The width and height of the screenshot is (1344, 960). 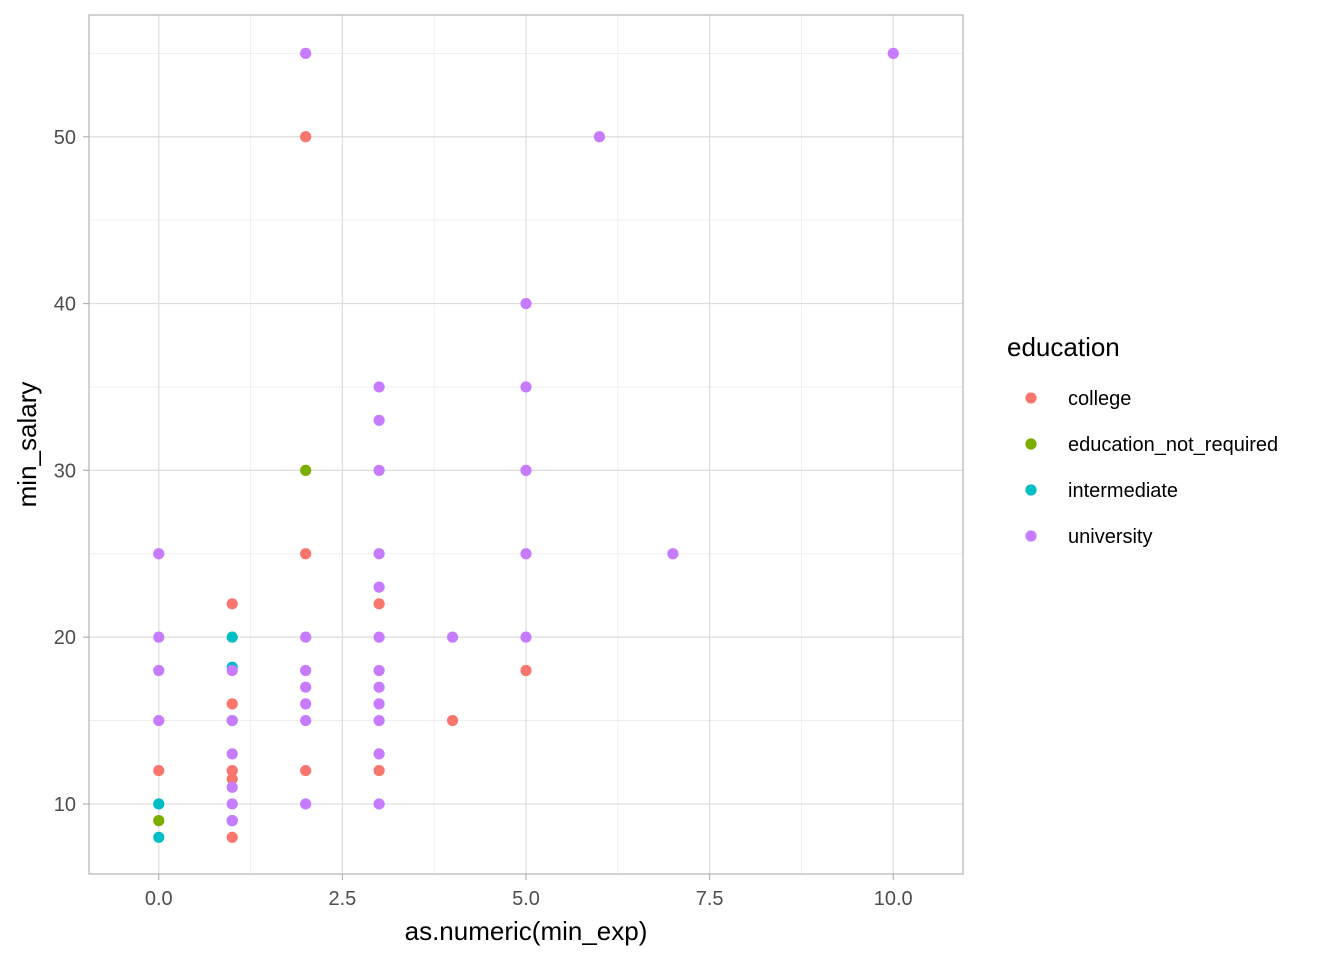 What do you see at coordinates (27, 445) in the screenshot?
I see `y-axis-title: min_salary` at bounding box center [27, 445].